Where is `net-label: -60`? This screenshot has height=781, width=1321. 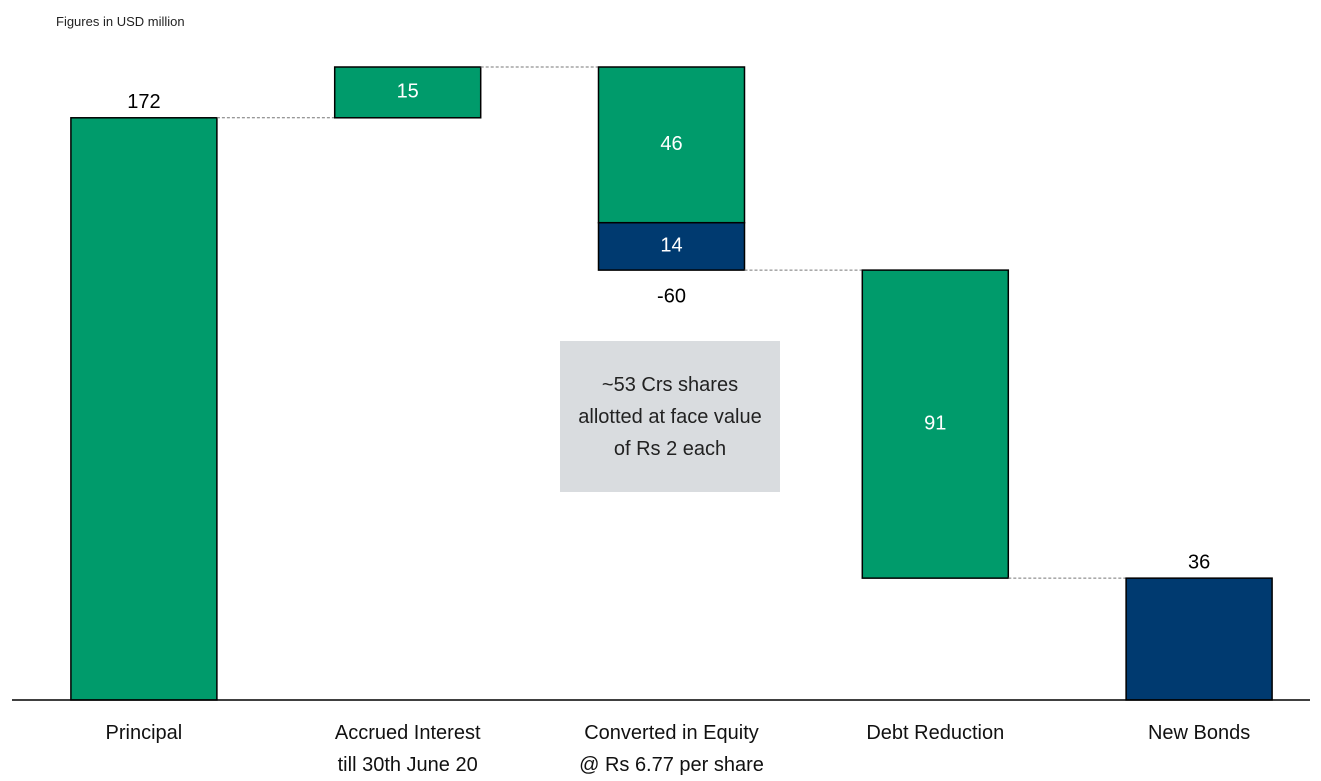 net-label: -60 is located at coordinates (671, 296).